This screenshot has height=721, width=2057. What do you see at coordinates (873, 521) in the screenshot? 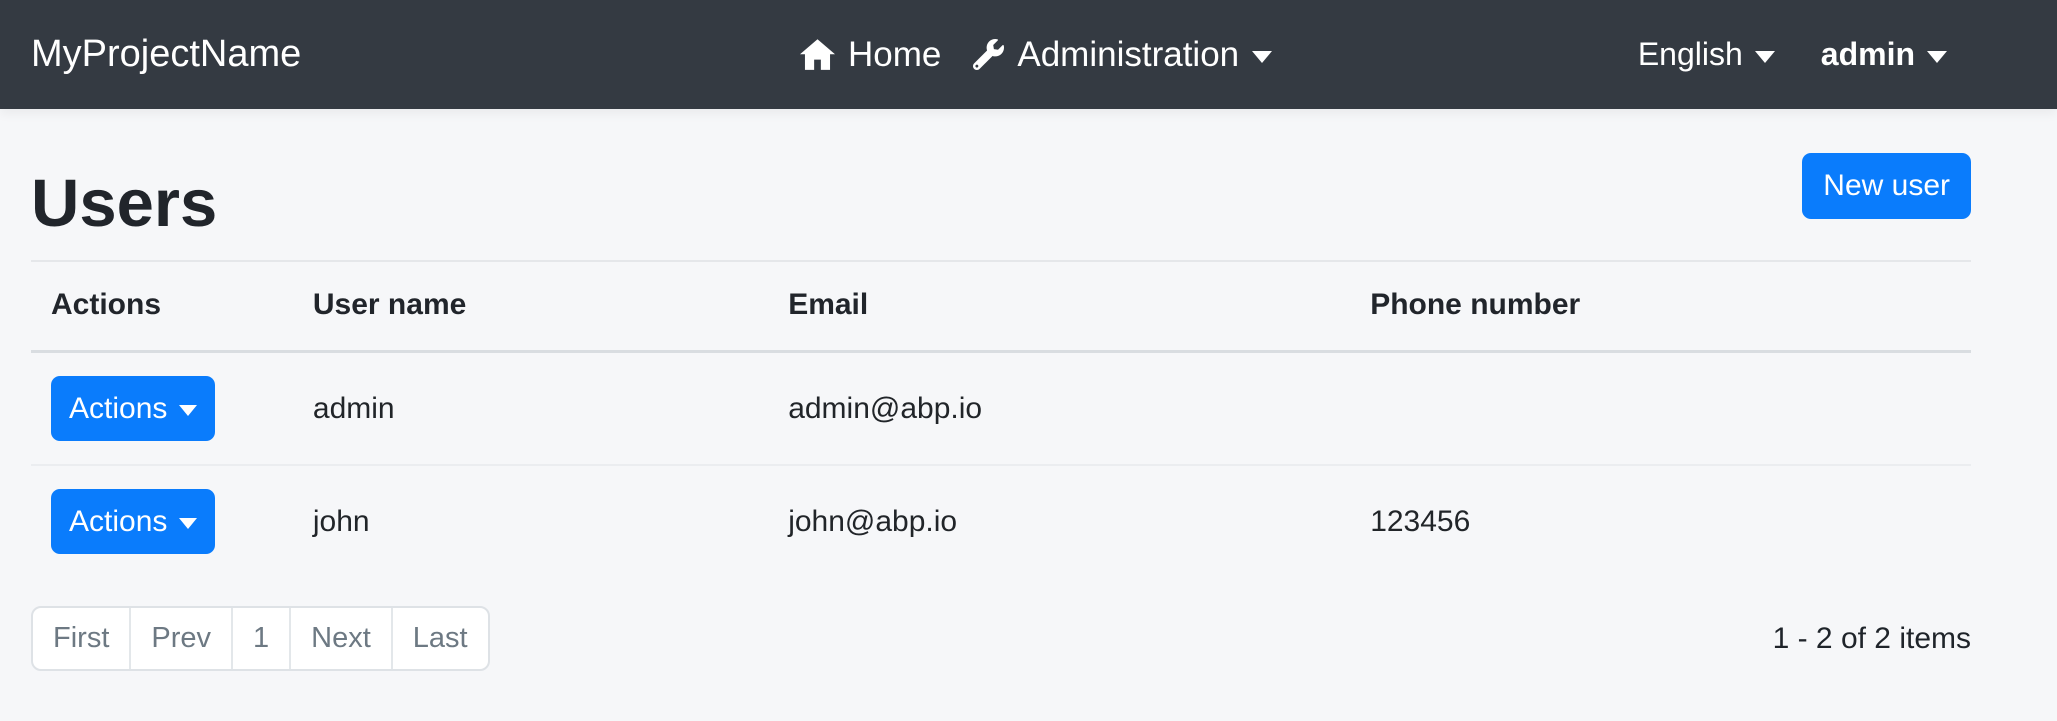
I see `cell-email: john@abp.io` at bounding box center [873, 521].